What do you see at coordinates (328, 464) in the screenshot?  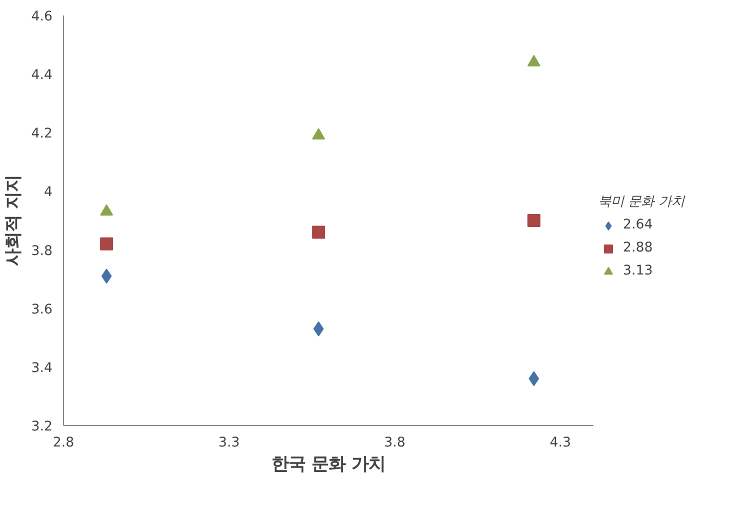 I see `x-axis-title: 한국 문화 가치` at bounding box center [328, 464].